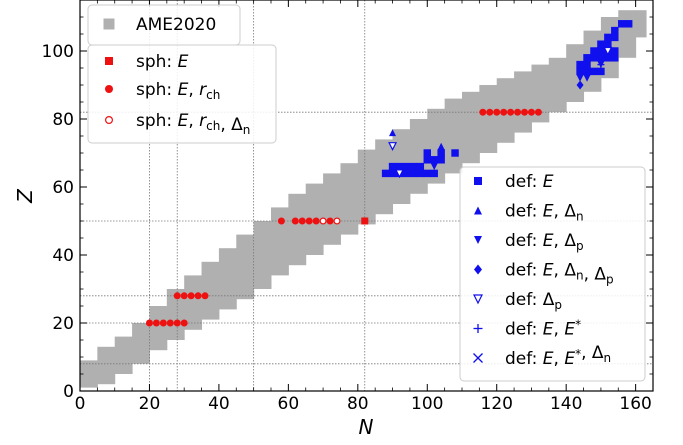 The width and height of the screenshot is (683, 445). I want to click on legend-label: sph: E, rch, so click(178, 91).